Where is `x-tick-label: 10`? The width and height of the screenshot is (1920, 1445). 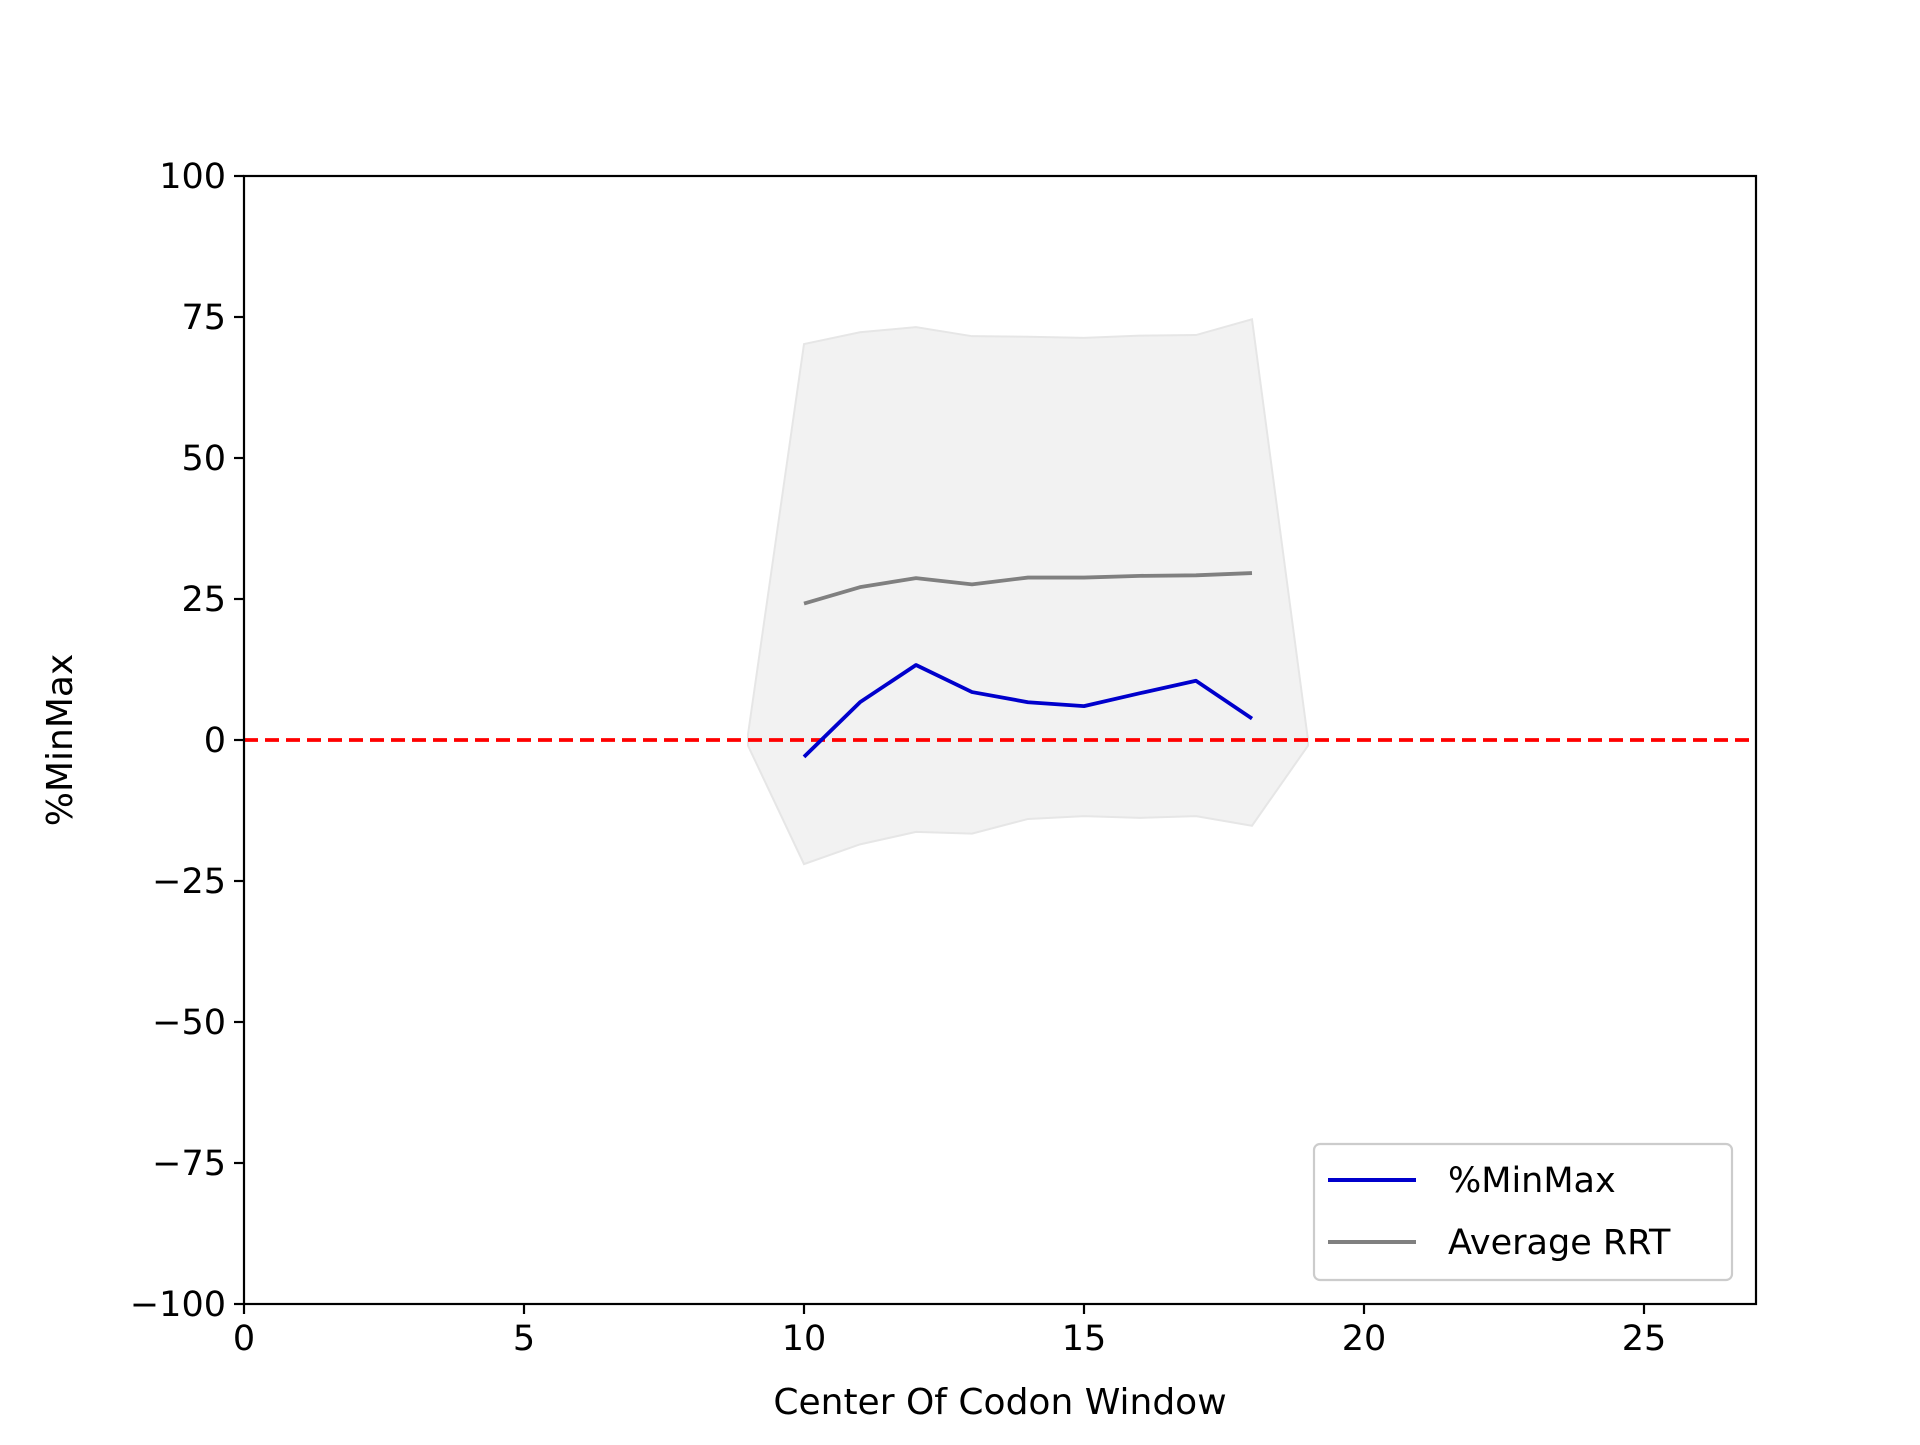
x-tick-label: 10 is located at coordinates (804, 1339).